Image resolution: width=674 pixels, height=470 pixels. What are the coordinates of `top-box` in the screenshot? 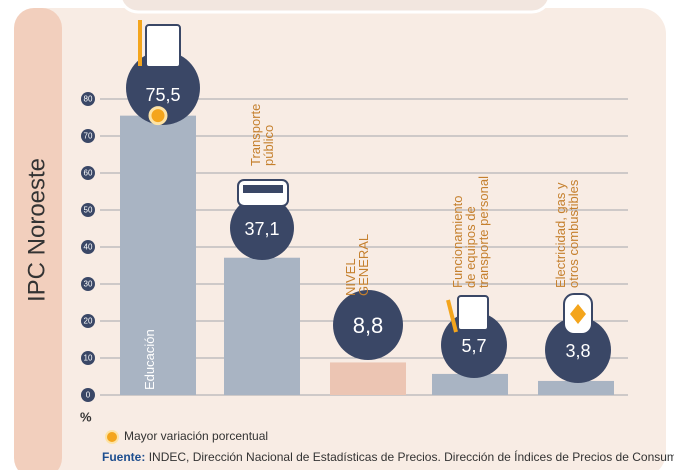 It's located at (335, 7).